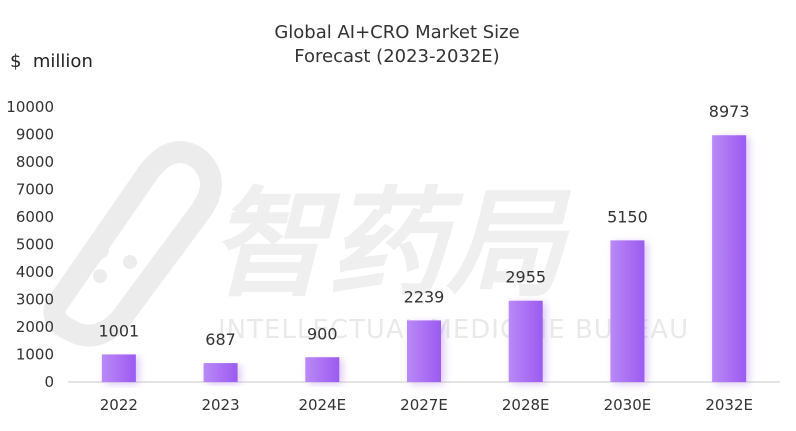 This screenshot has height=431, width=796. Describe the element at coordinates (628, 405) in the screenshot. I see `x-tick-label: 2030E` at that location.